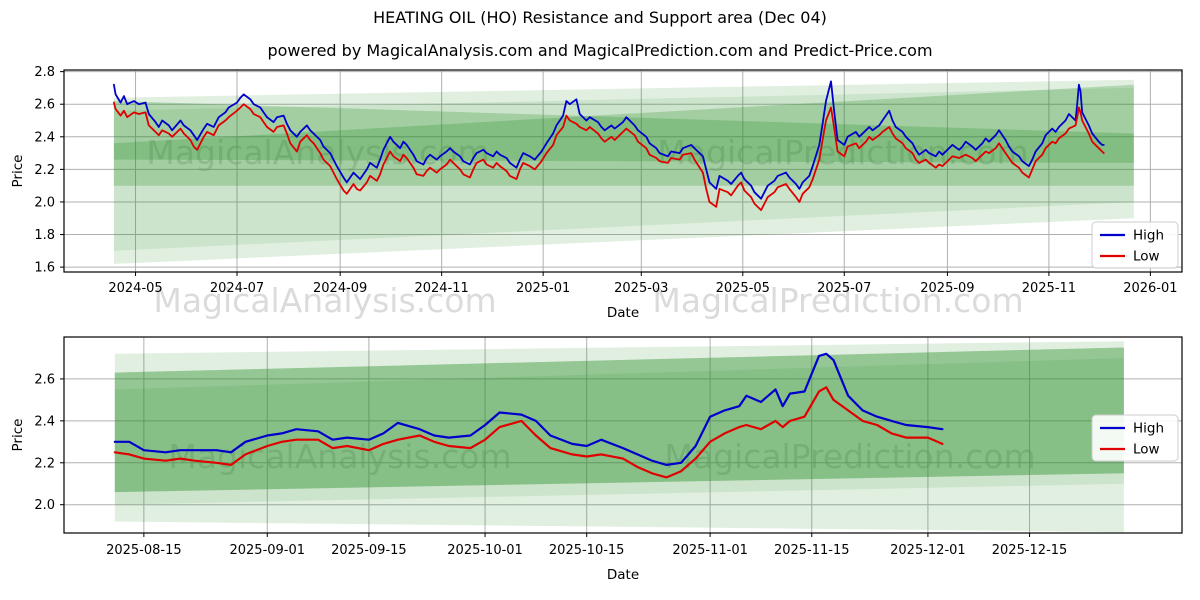 The height and width of the screenshot is (600, 1200). What do you see at coordinates (44, 72) in the screenshot?
I see `svg-text: 2.8` at bounding box center [44, 72].